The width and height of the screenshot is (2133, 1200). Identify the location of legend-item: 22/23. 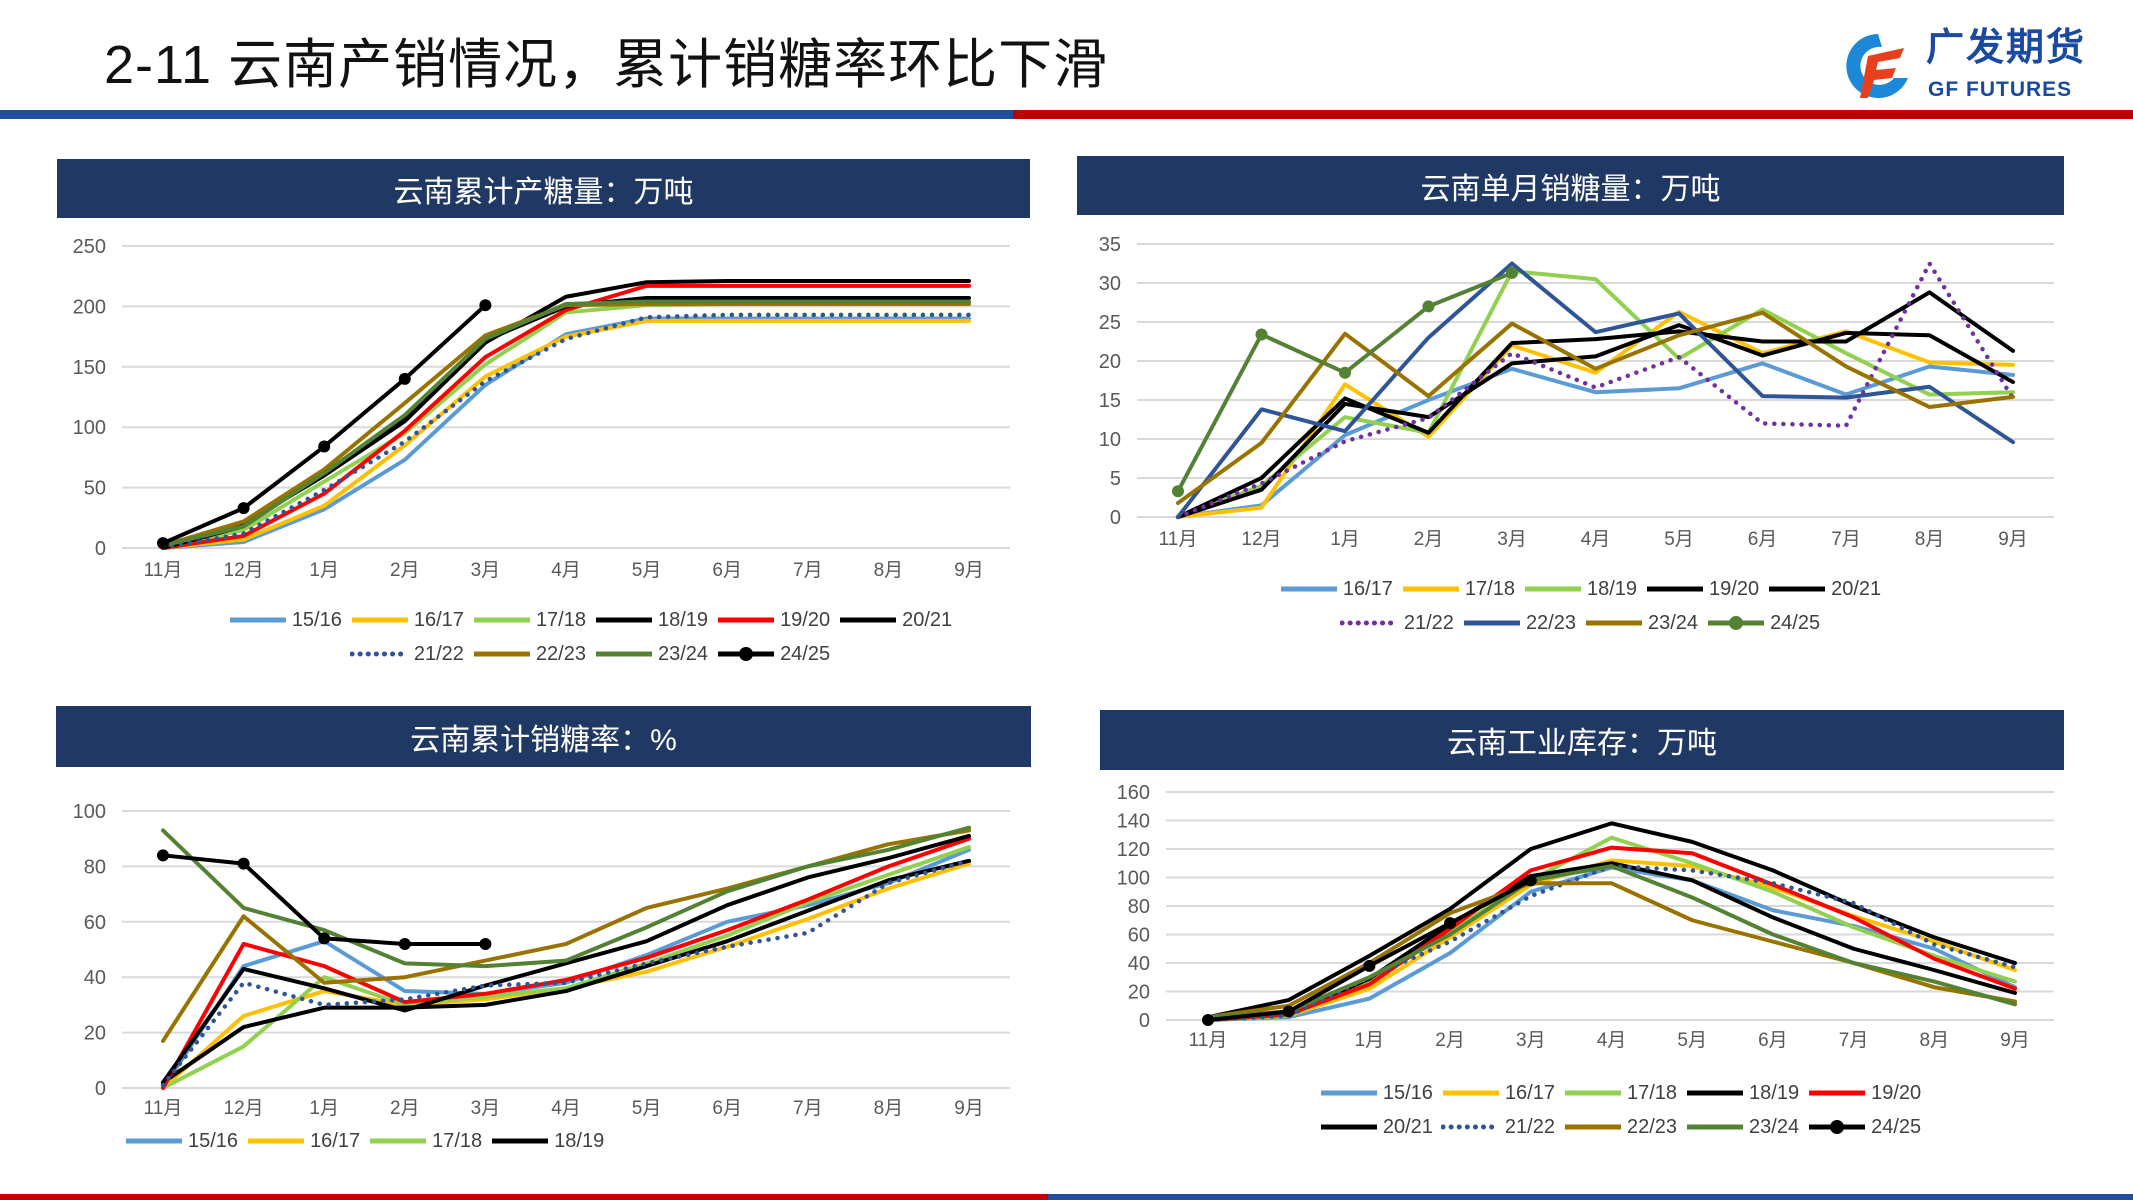
(1519, 623).